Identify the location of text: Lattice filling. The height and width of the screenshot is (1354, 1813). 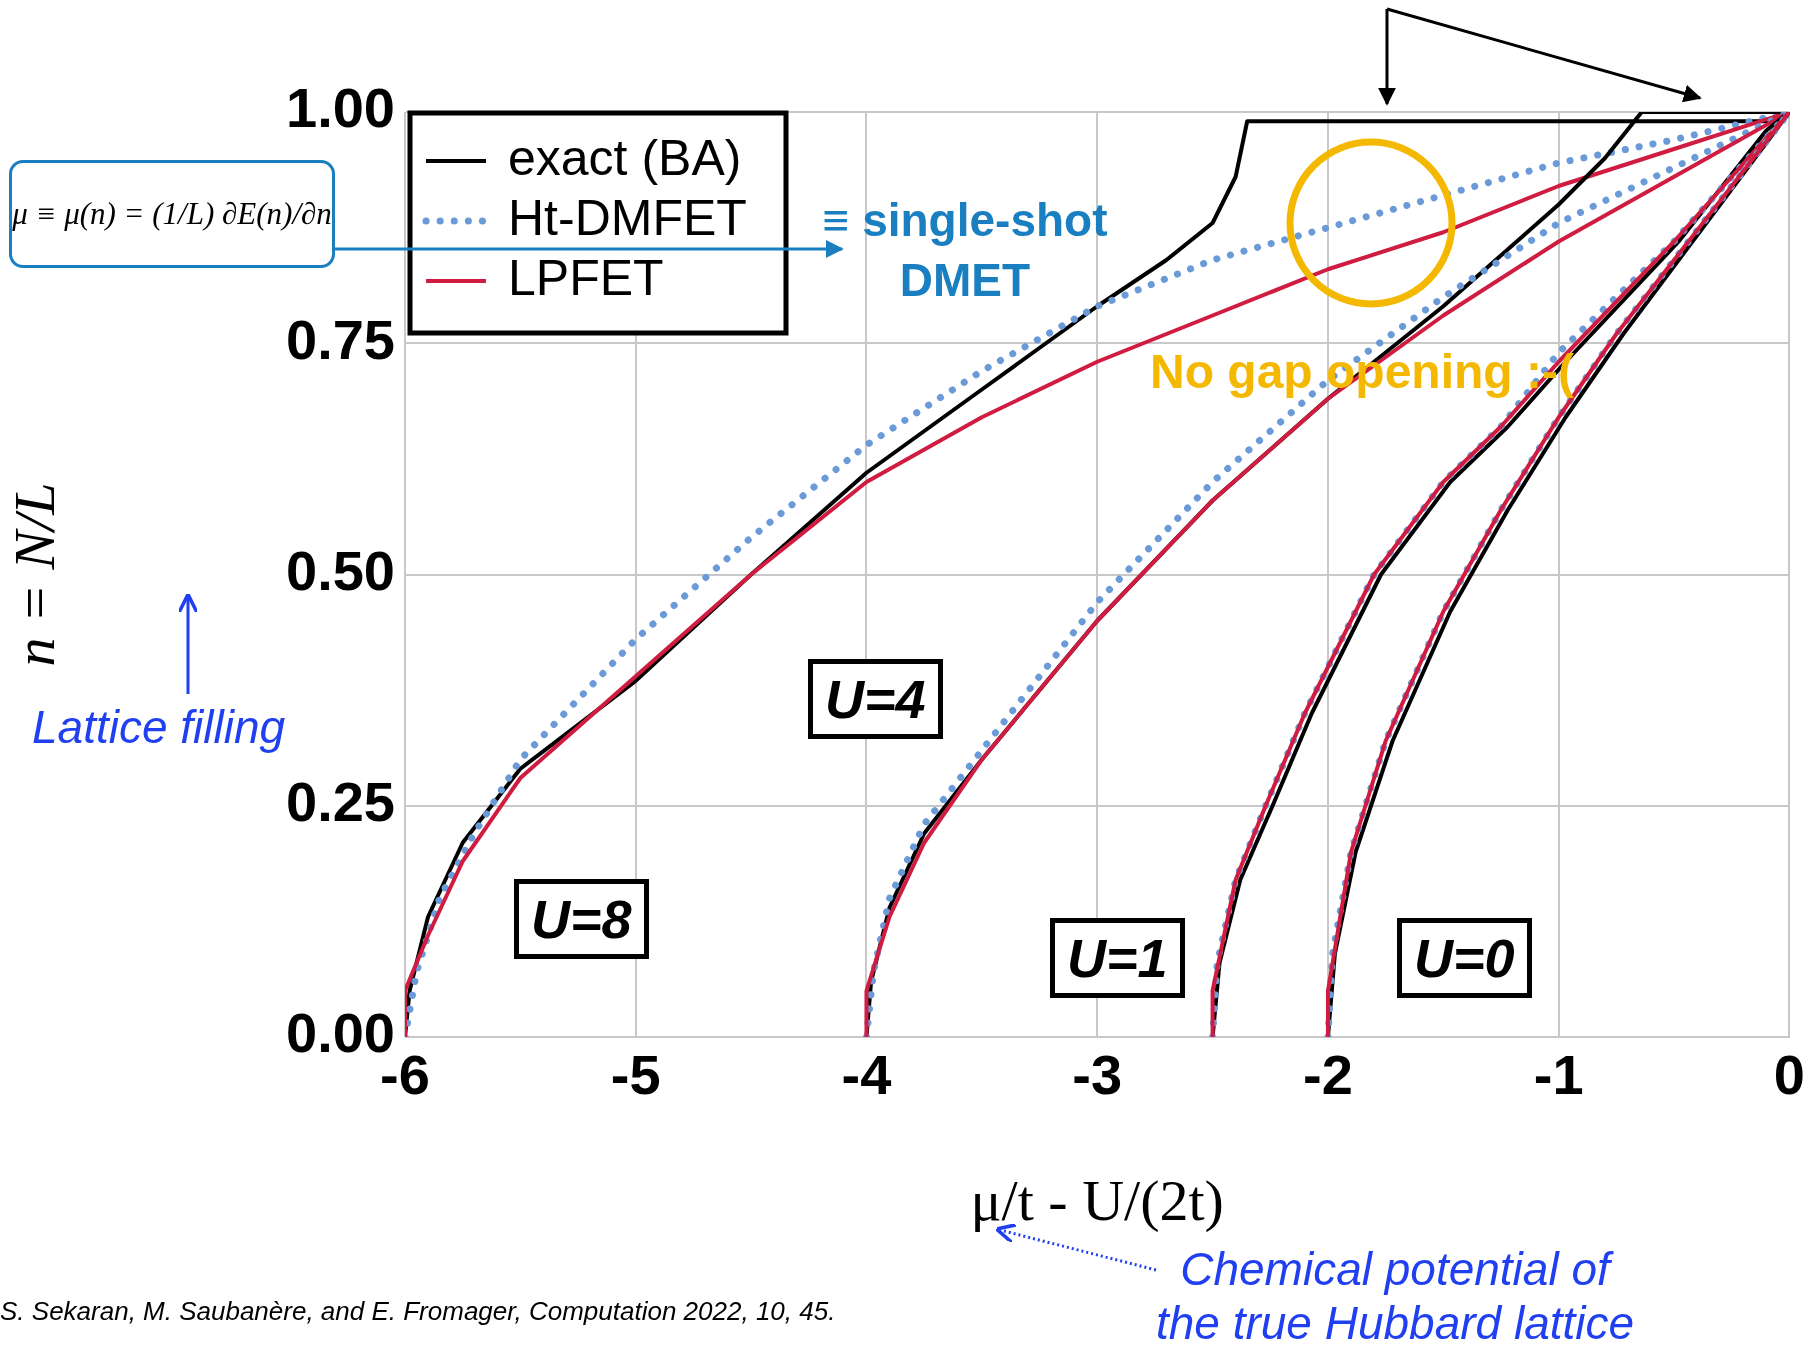
(159, 727).